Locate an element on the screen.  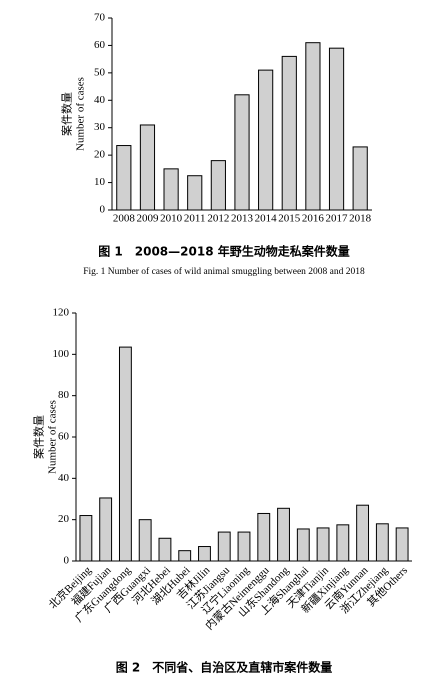
x-tick-label: 2009 is located at coordinates (147, 219).